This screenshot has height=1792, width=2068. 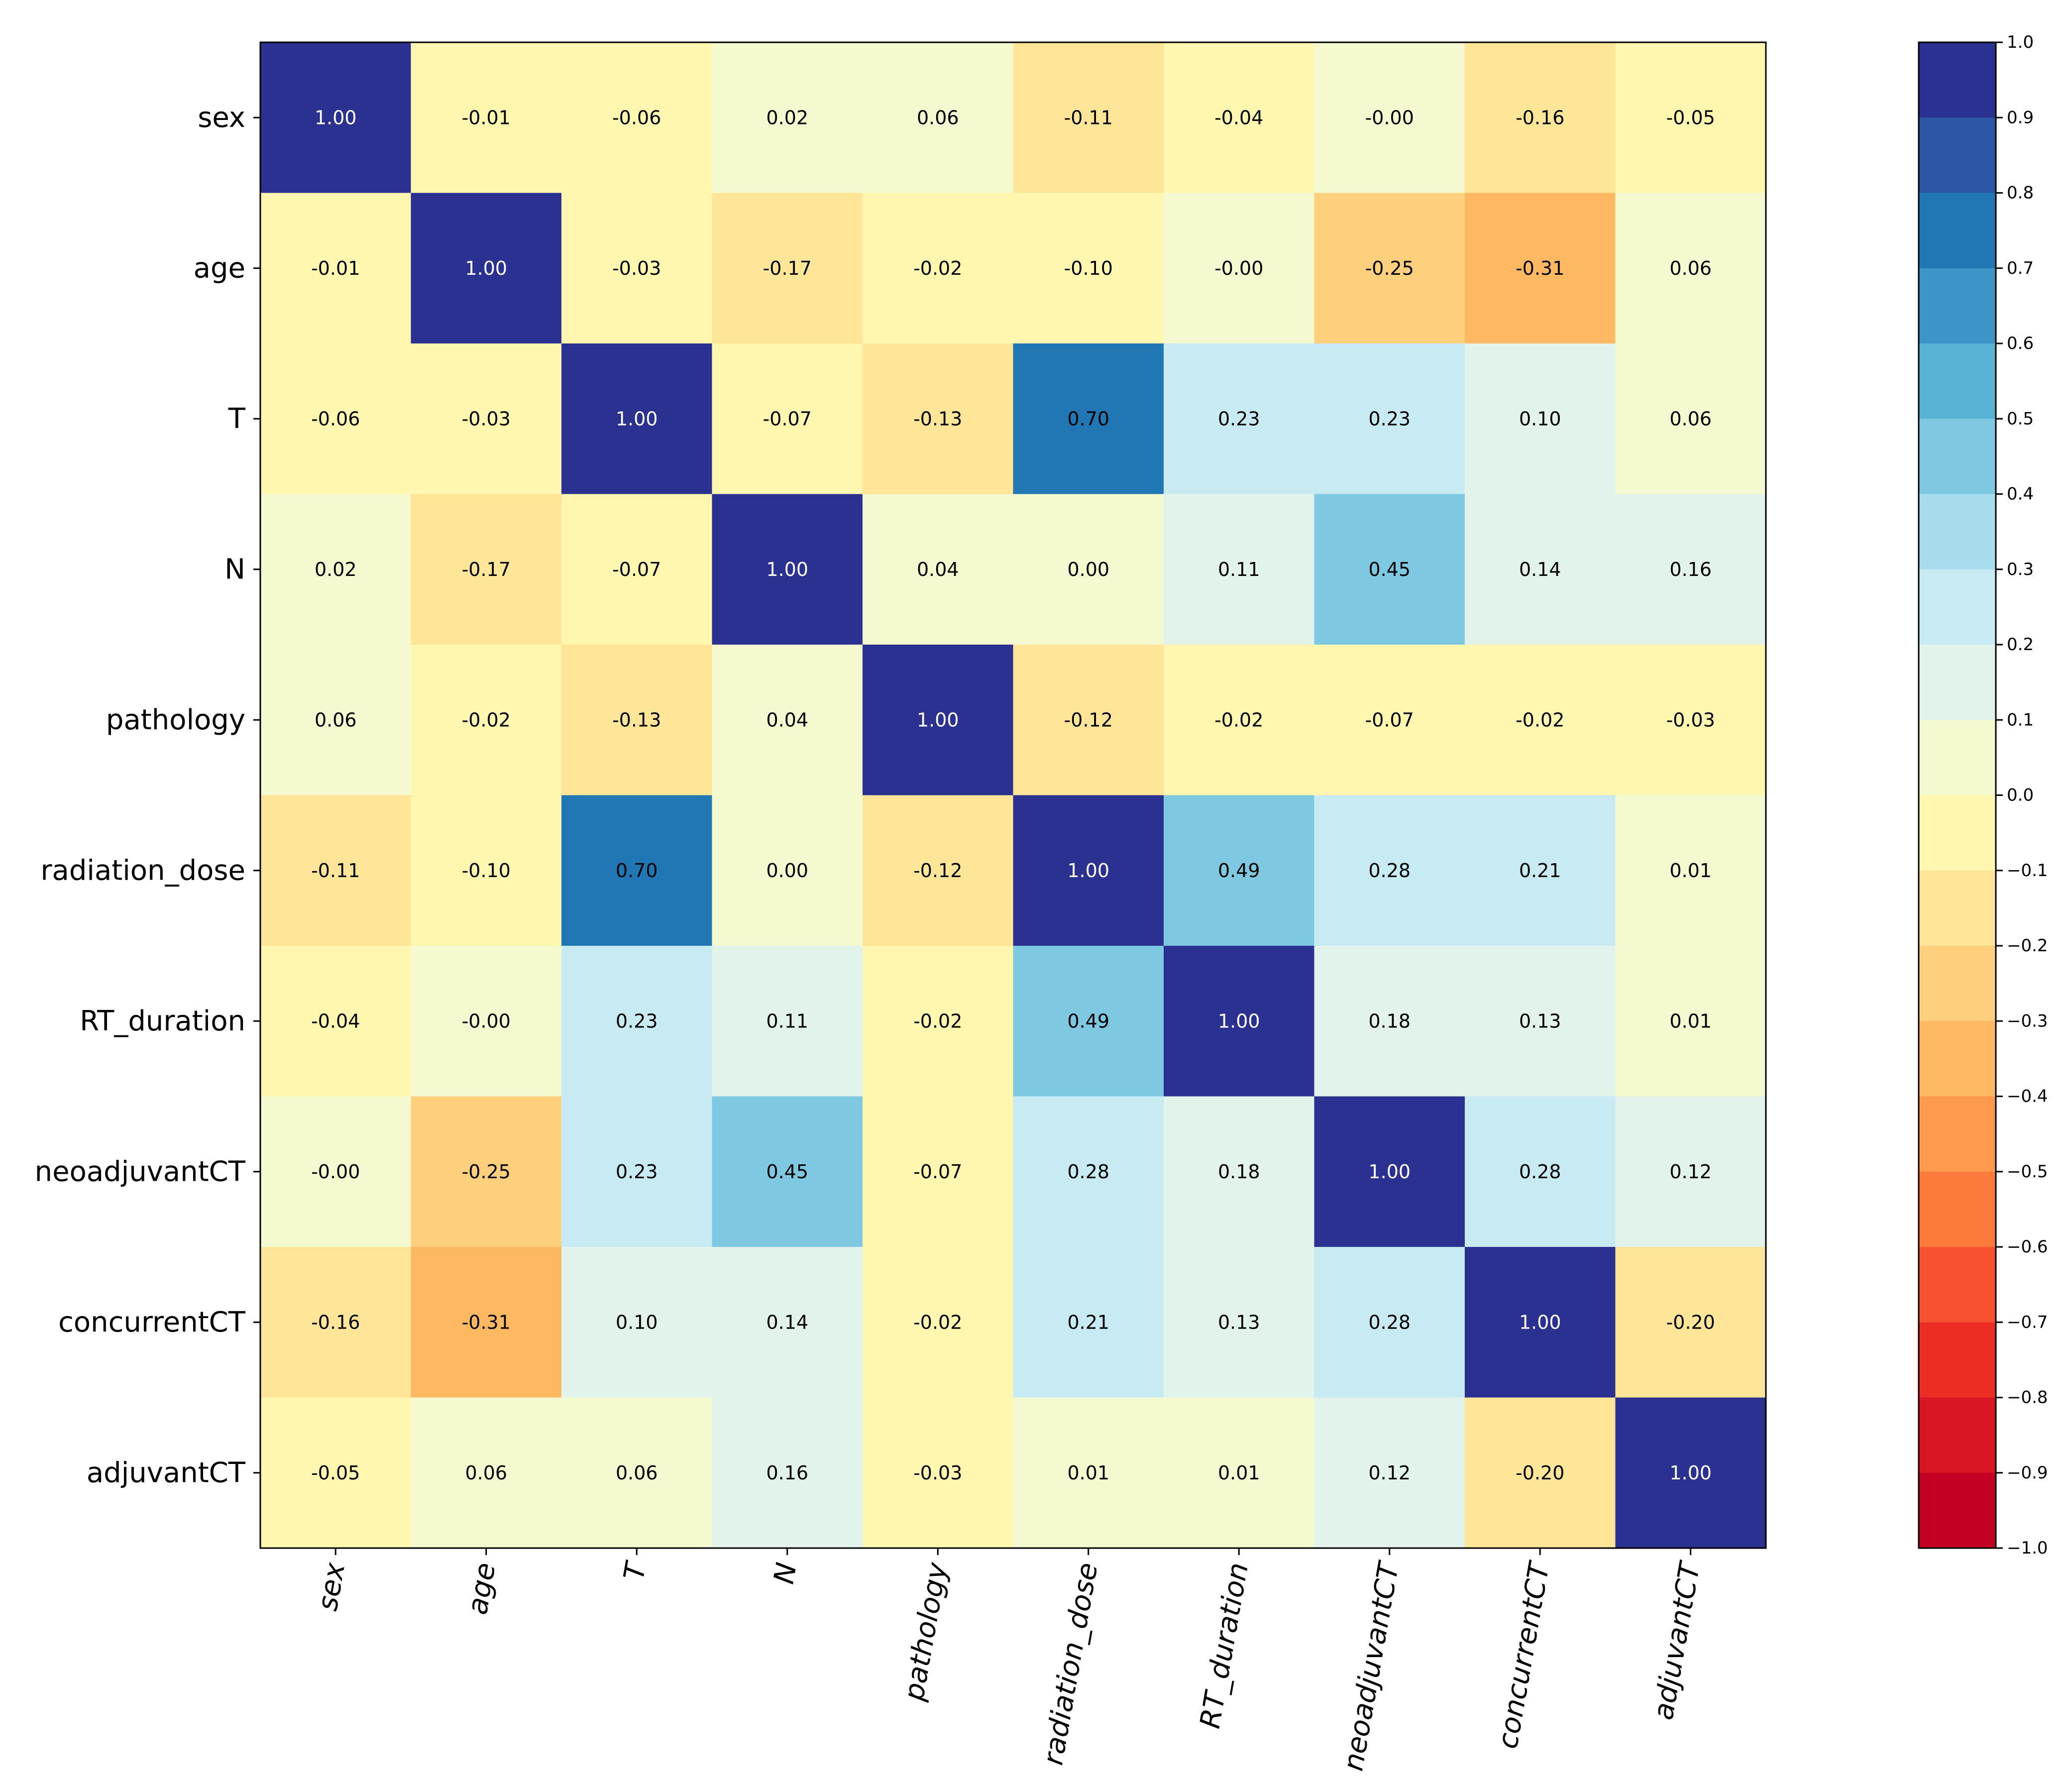 I want to click on cell-value-label: 0.21, so click(x=1088, y=1322).